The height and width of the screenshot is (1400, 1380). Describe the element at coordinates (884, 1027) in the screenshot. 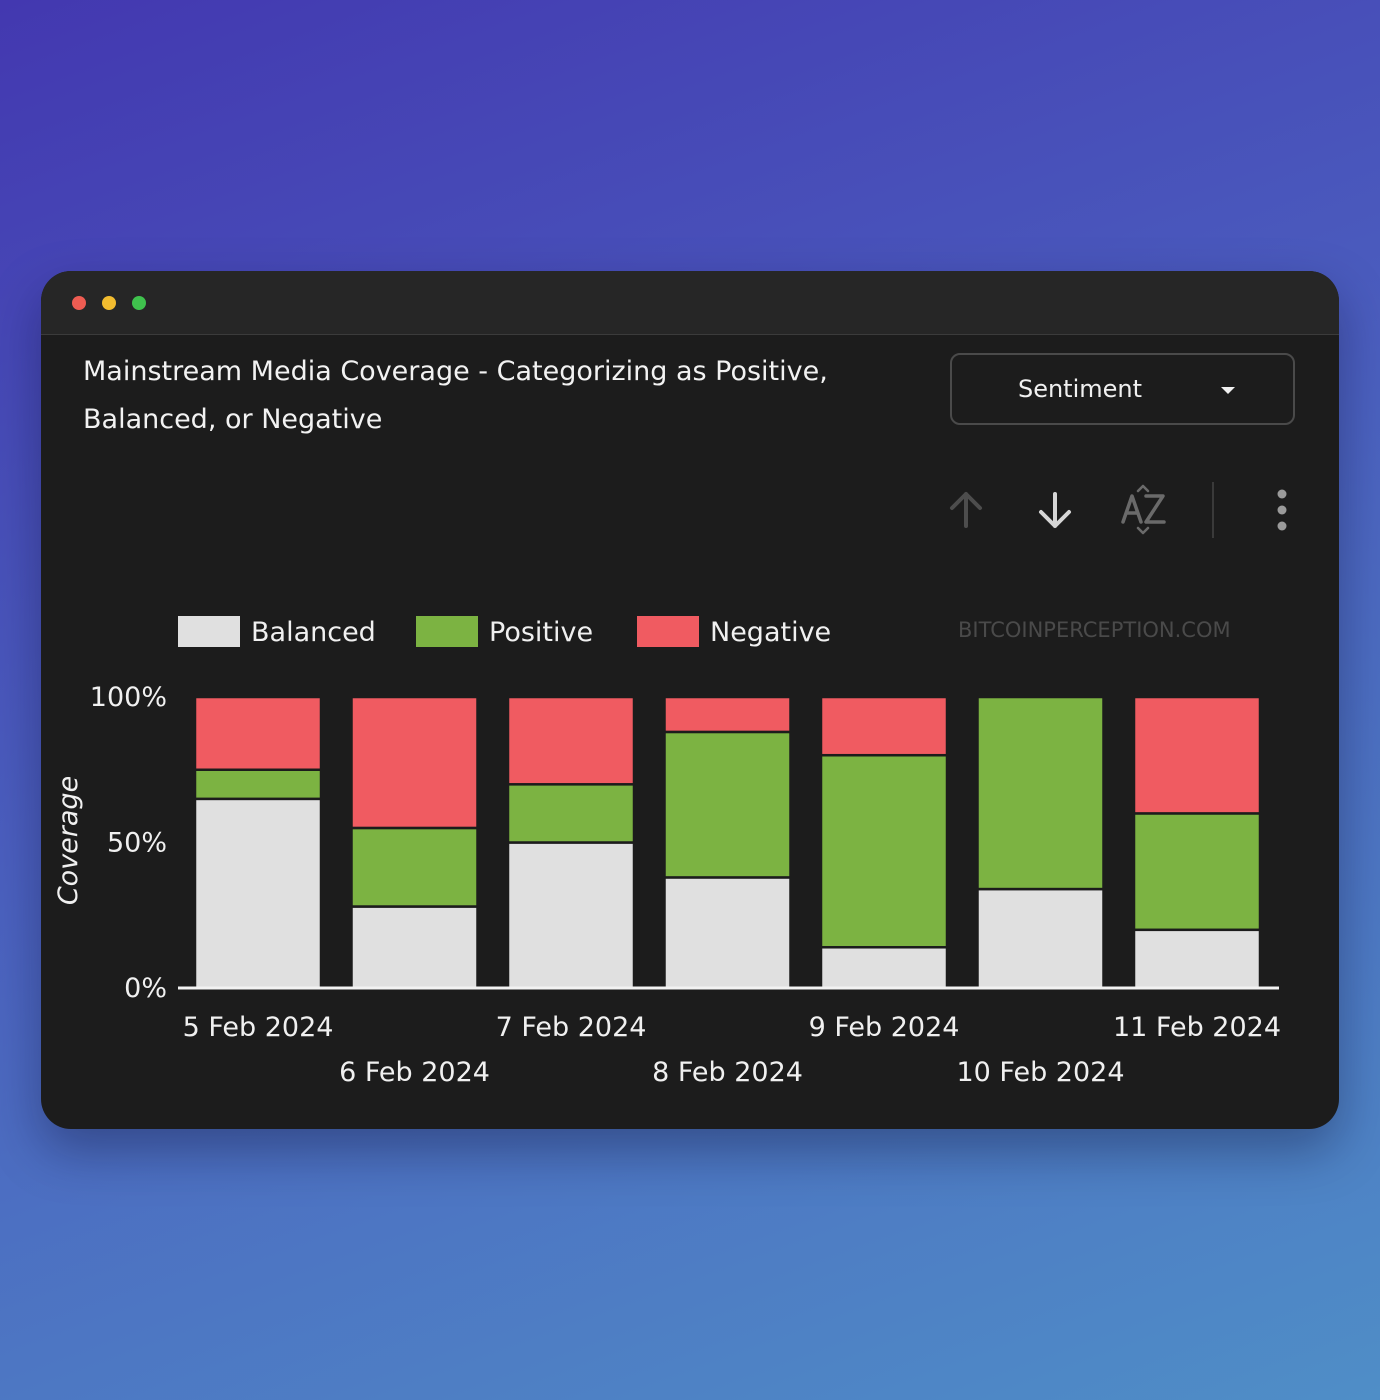

I see `x-tick-label: 9 Feb 2024` at that location.